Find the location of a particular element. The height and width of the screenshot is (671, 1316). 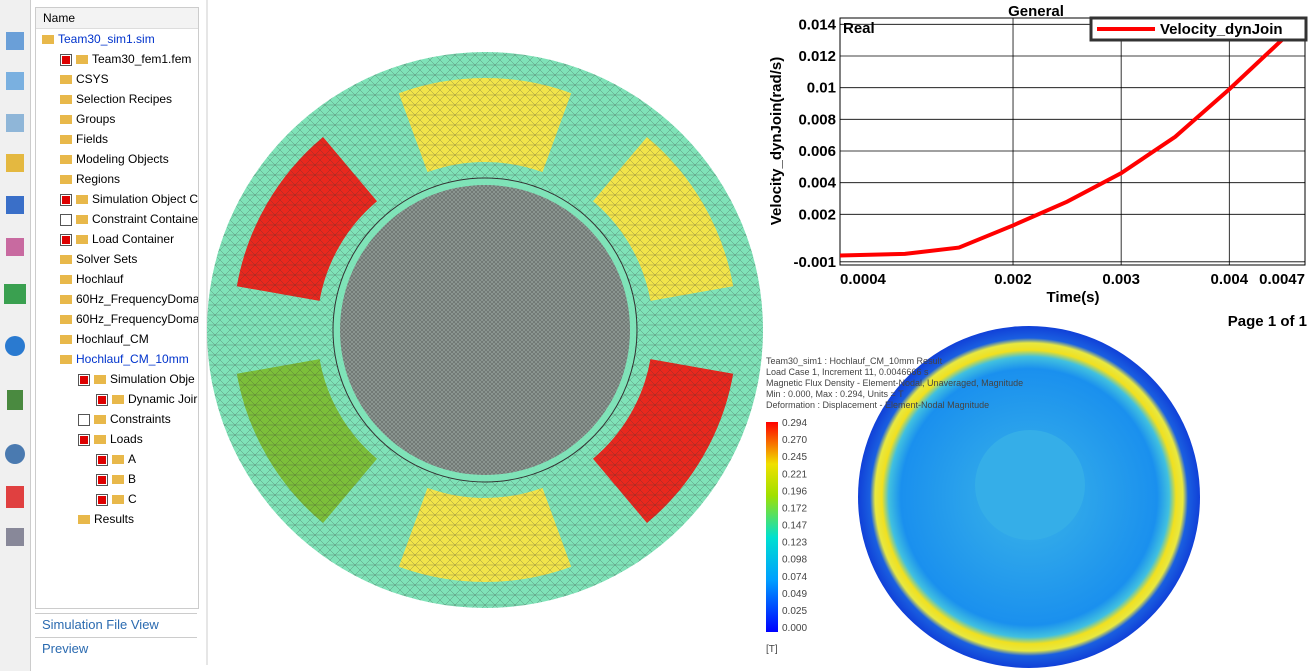

legend-value: 0.270 is located at coordinates (794, 440).